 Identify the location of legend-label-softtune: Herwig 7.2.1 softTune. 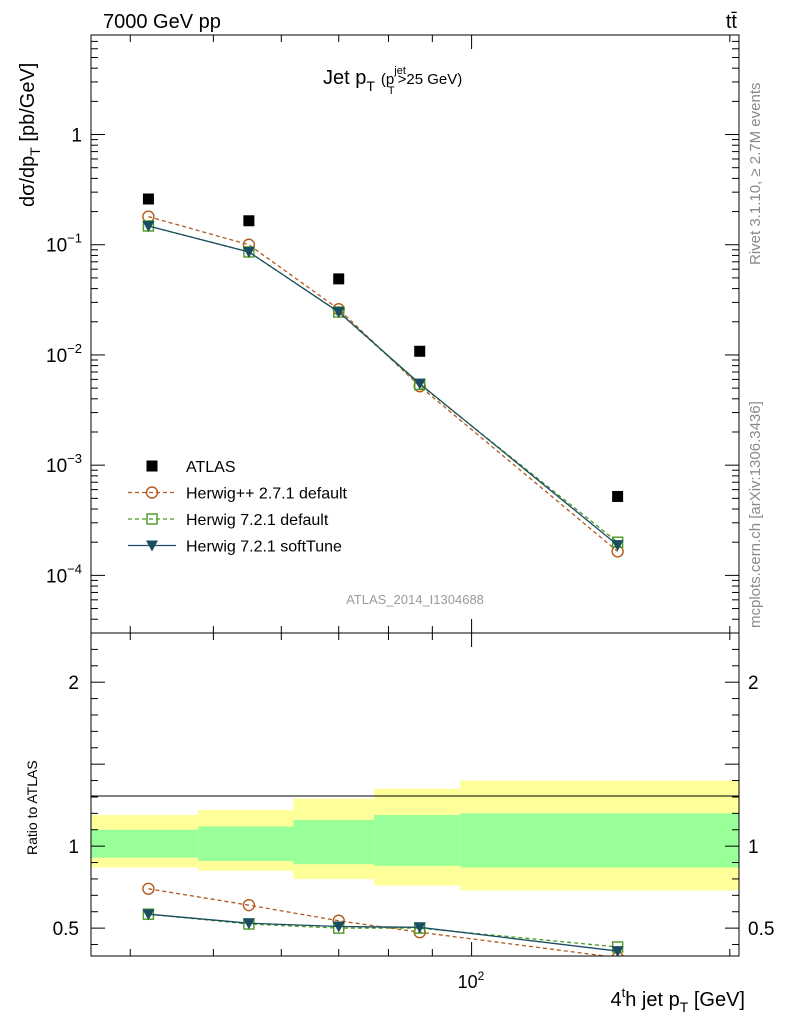
(264, 547).